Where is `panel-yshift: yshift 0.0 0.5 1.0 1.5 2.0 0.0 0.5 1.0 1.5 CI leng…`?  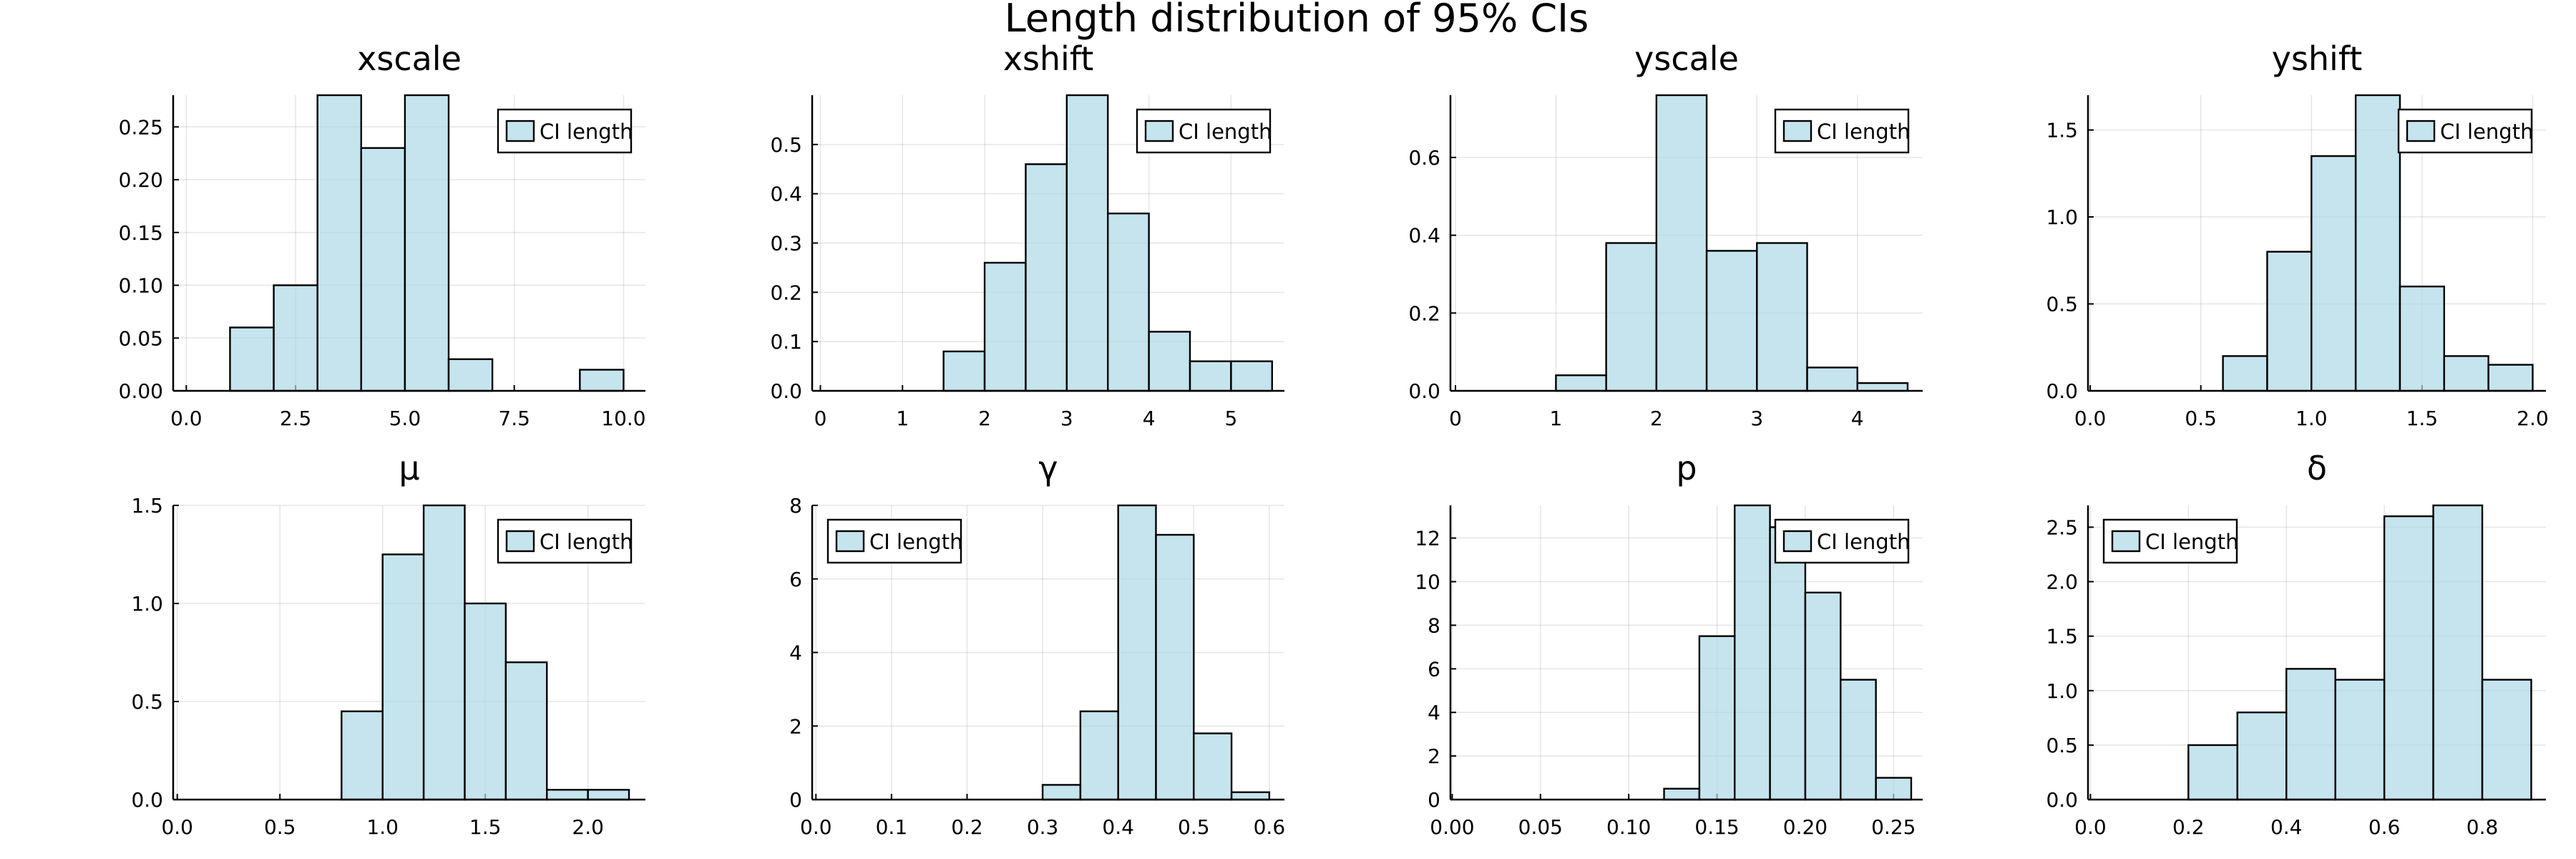
panel-yshift: yshift 0.0 0.5 1.0 1.5 2.0 0.0 0.5 1.0 1.5 CI leng… is located at coordinates (2297, 234).